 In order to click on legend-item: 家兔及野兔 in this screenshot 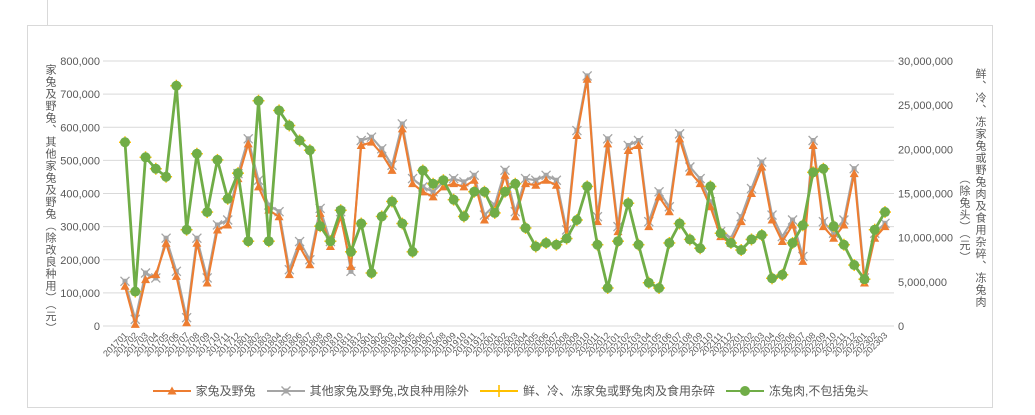, I will do `click(204, 390)`.